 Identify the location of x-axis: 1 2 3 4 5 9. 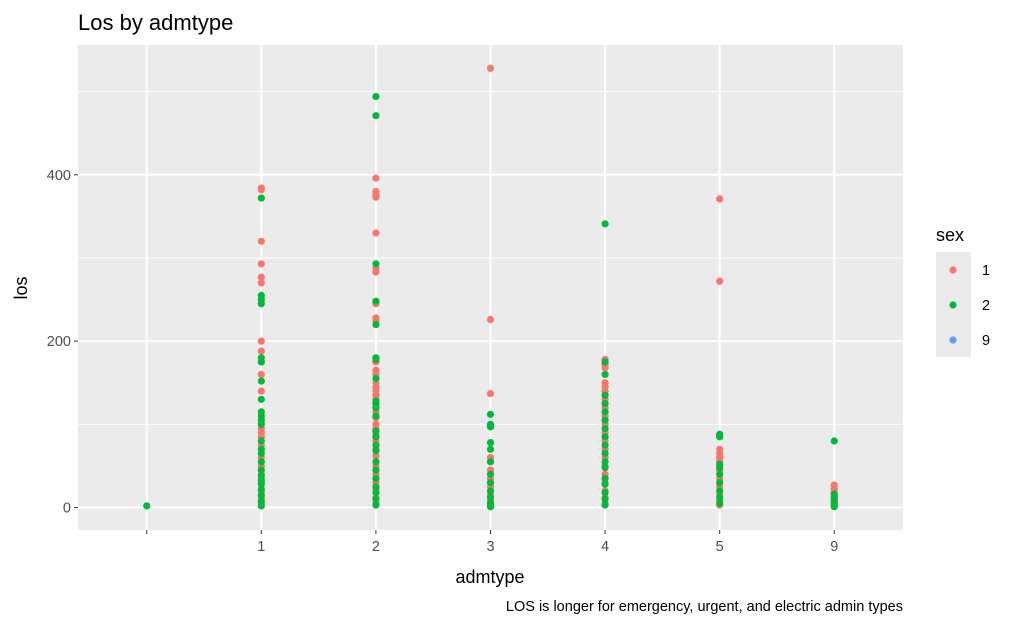
(492, 542).